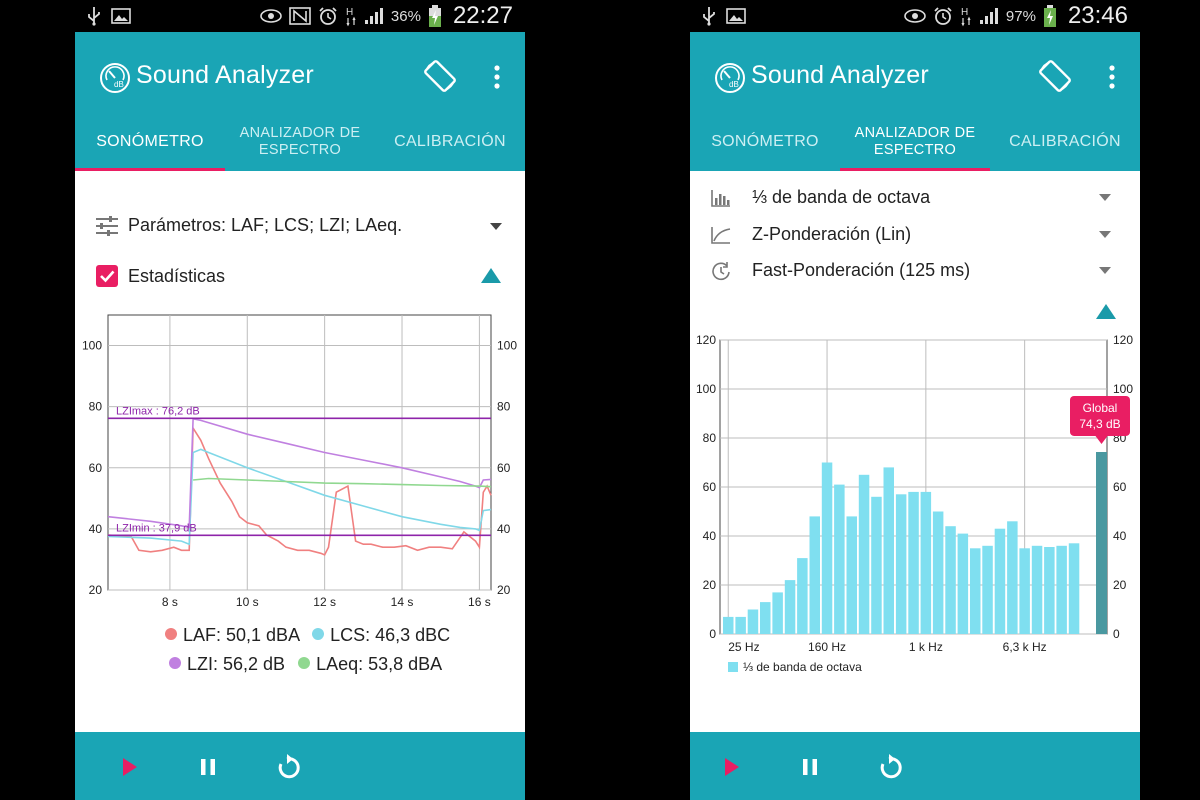 This screenshot has width=1200, height=800. I want to click on sliders-icon, so click(107, 226).